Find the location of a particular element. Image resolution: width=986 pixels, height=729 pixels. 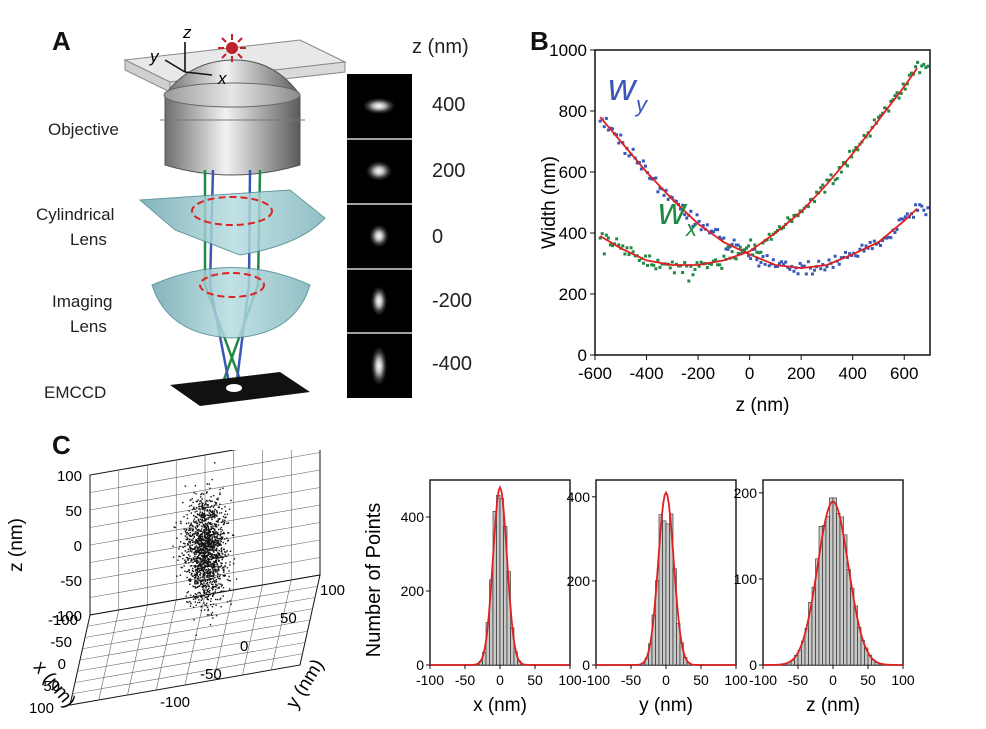

x-tick-label: -200 is located at coordinates (698, 373).